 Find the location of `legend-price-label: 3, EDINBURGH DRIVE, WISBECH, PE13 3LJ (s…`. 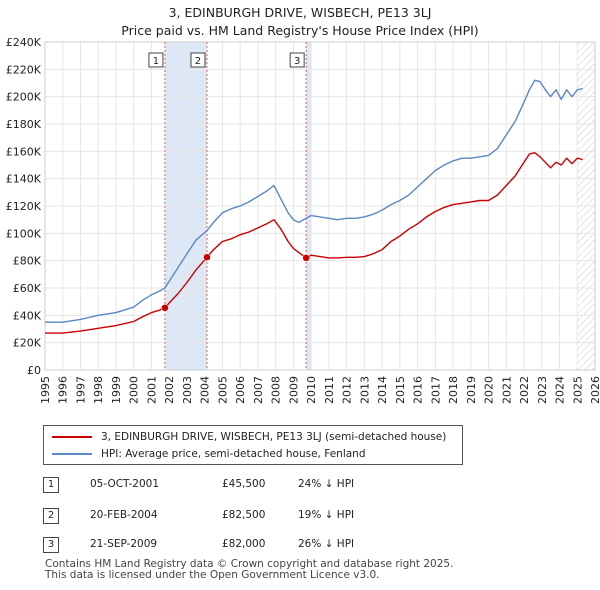

legend-price-label: 3, EDINBURGH DRIVE, WISBECH, PE13 3LJ (s… is located at coordinates (274, 437).